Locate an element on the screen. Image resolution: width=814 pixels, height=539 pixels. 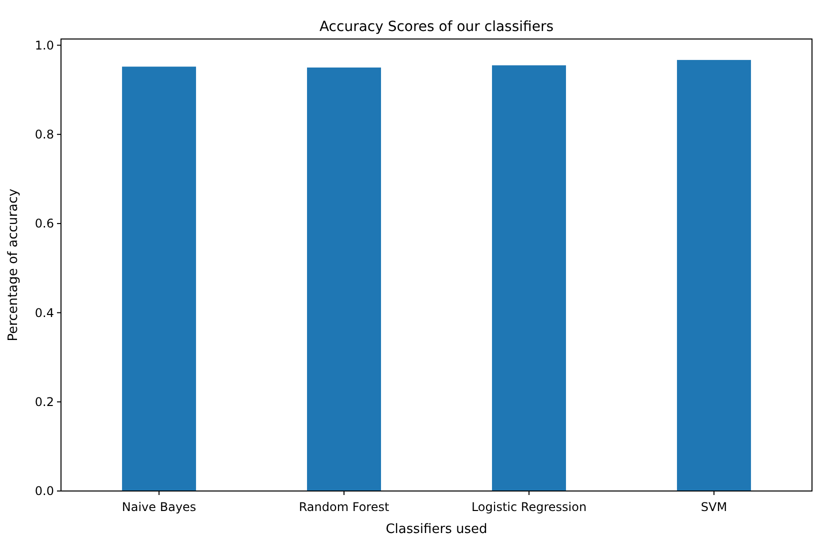
x-tick-label: Random Forest is located at coordinates (344, 507).